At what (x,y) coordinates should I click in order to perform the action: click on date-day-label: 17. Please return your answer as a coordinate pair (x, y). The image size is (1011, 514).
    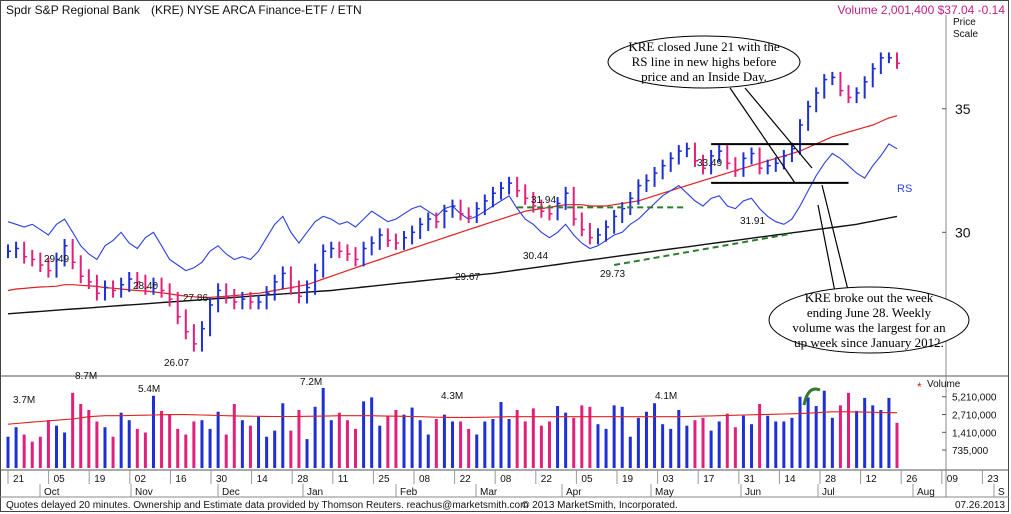
    Looking at the image, I should click on (709, 479).